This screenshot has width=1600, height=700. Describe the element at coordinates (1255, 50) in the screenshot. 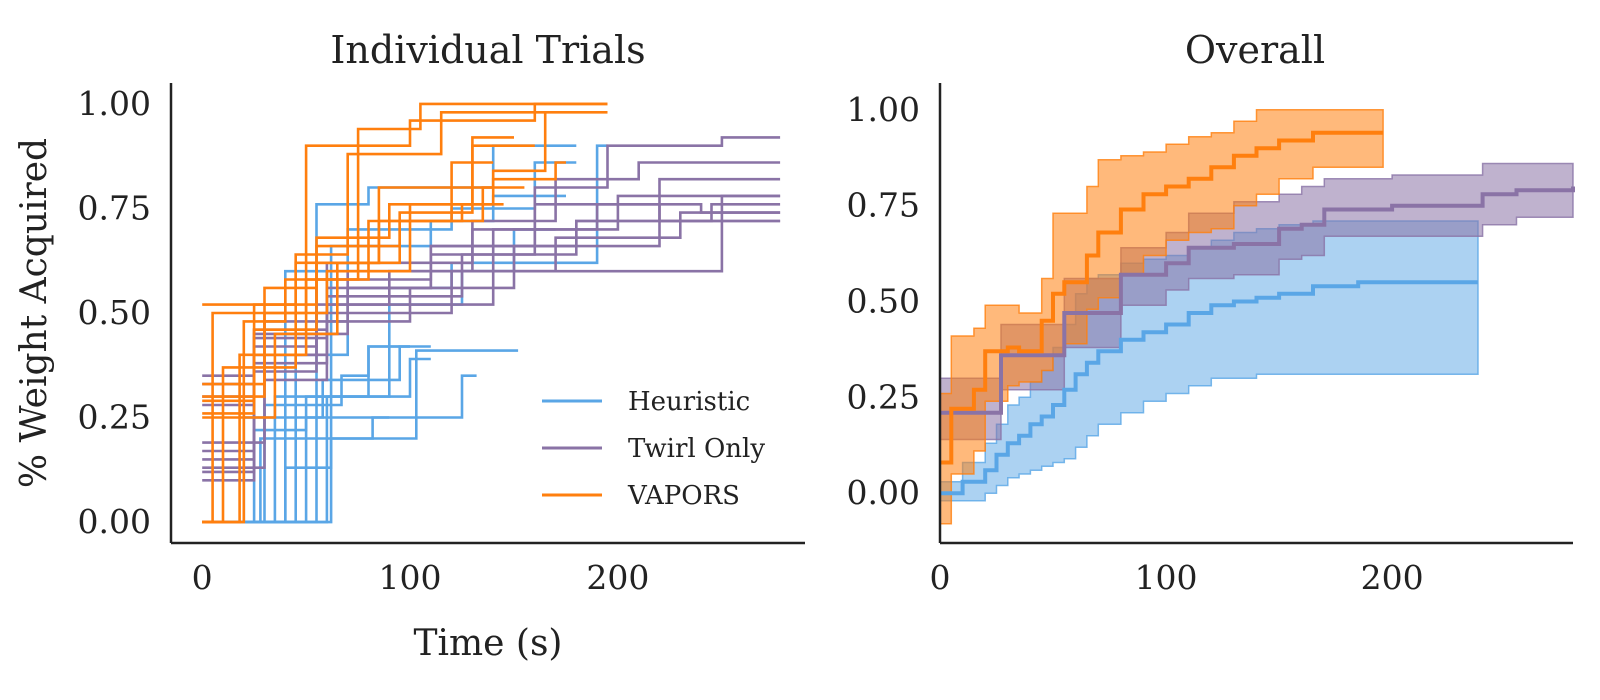

I see `chart-title-overall: Overall` at that location.